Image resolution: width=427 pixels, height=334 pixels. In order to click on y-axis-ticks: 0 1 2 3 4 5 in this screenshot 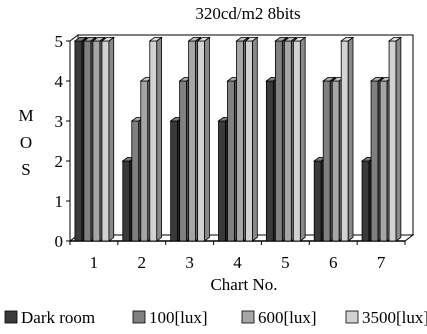, I will do `click(62, 141)`.